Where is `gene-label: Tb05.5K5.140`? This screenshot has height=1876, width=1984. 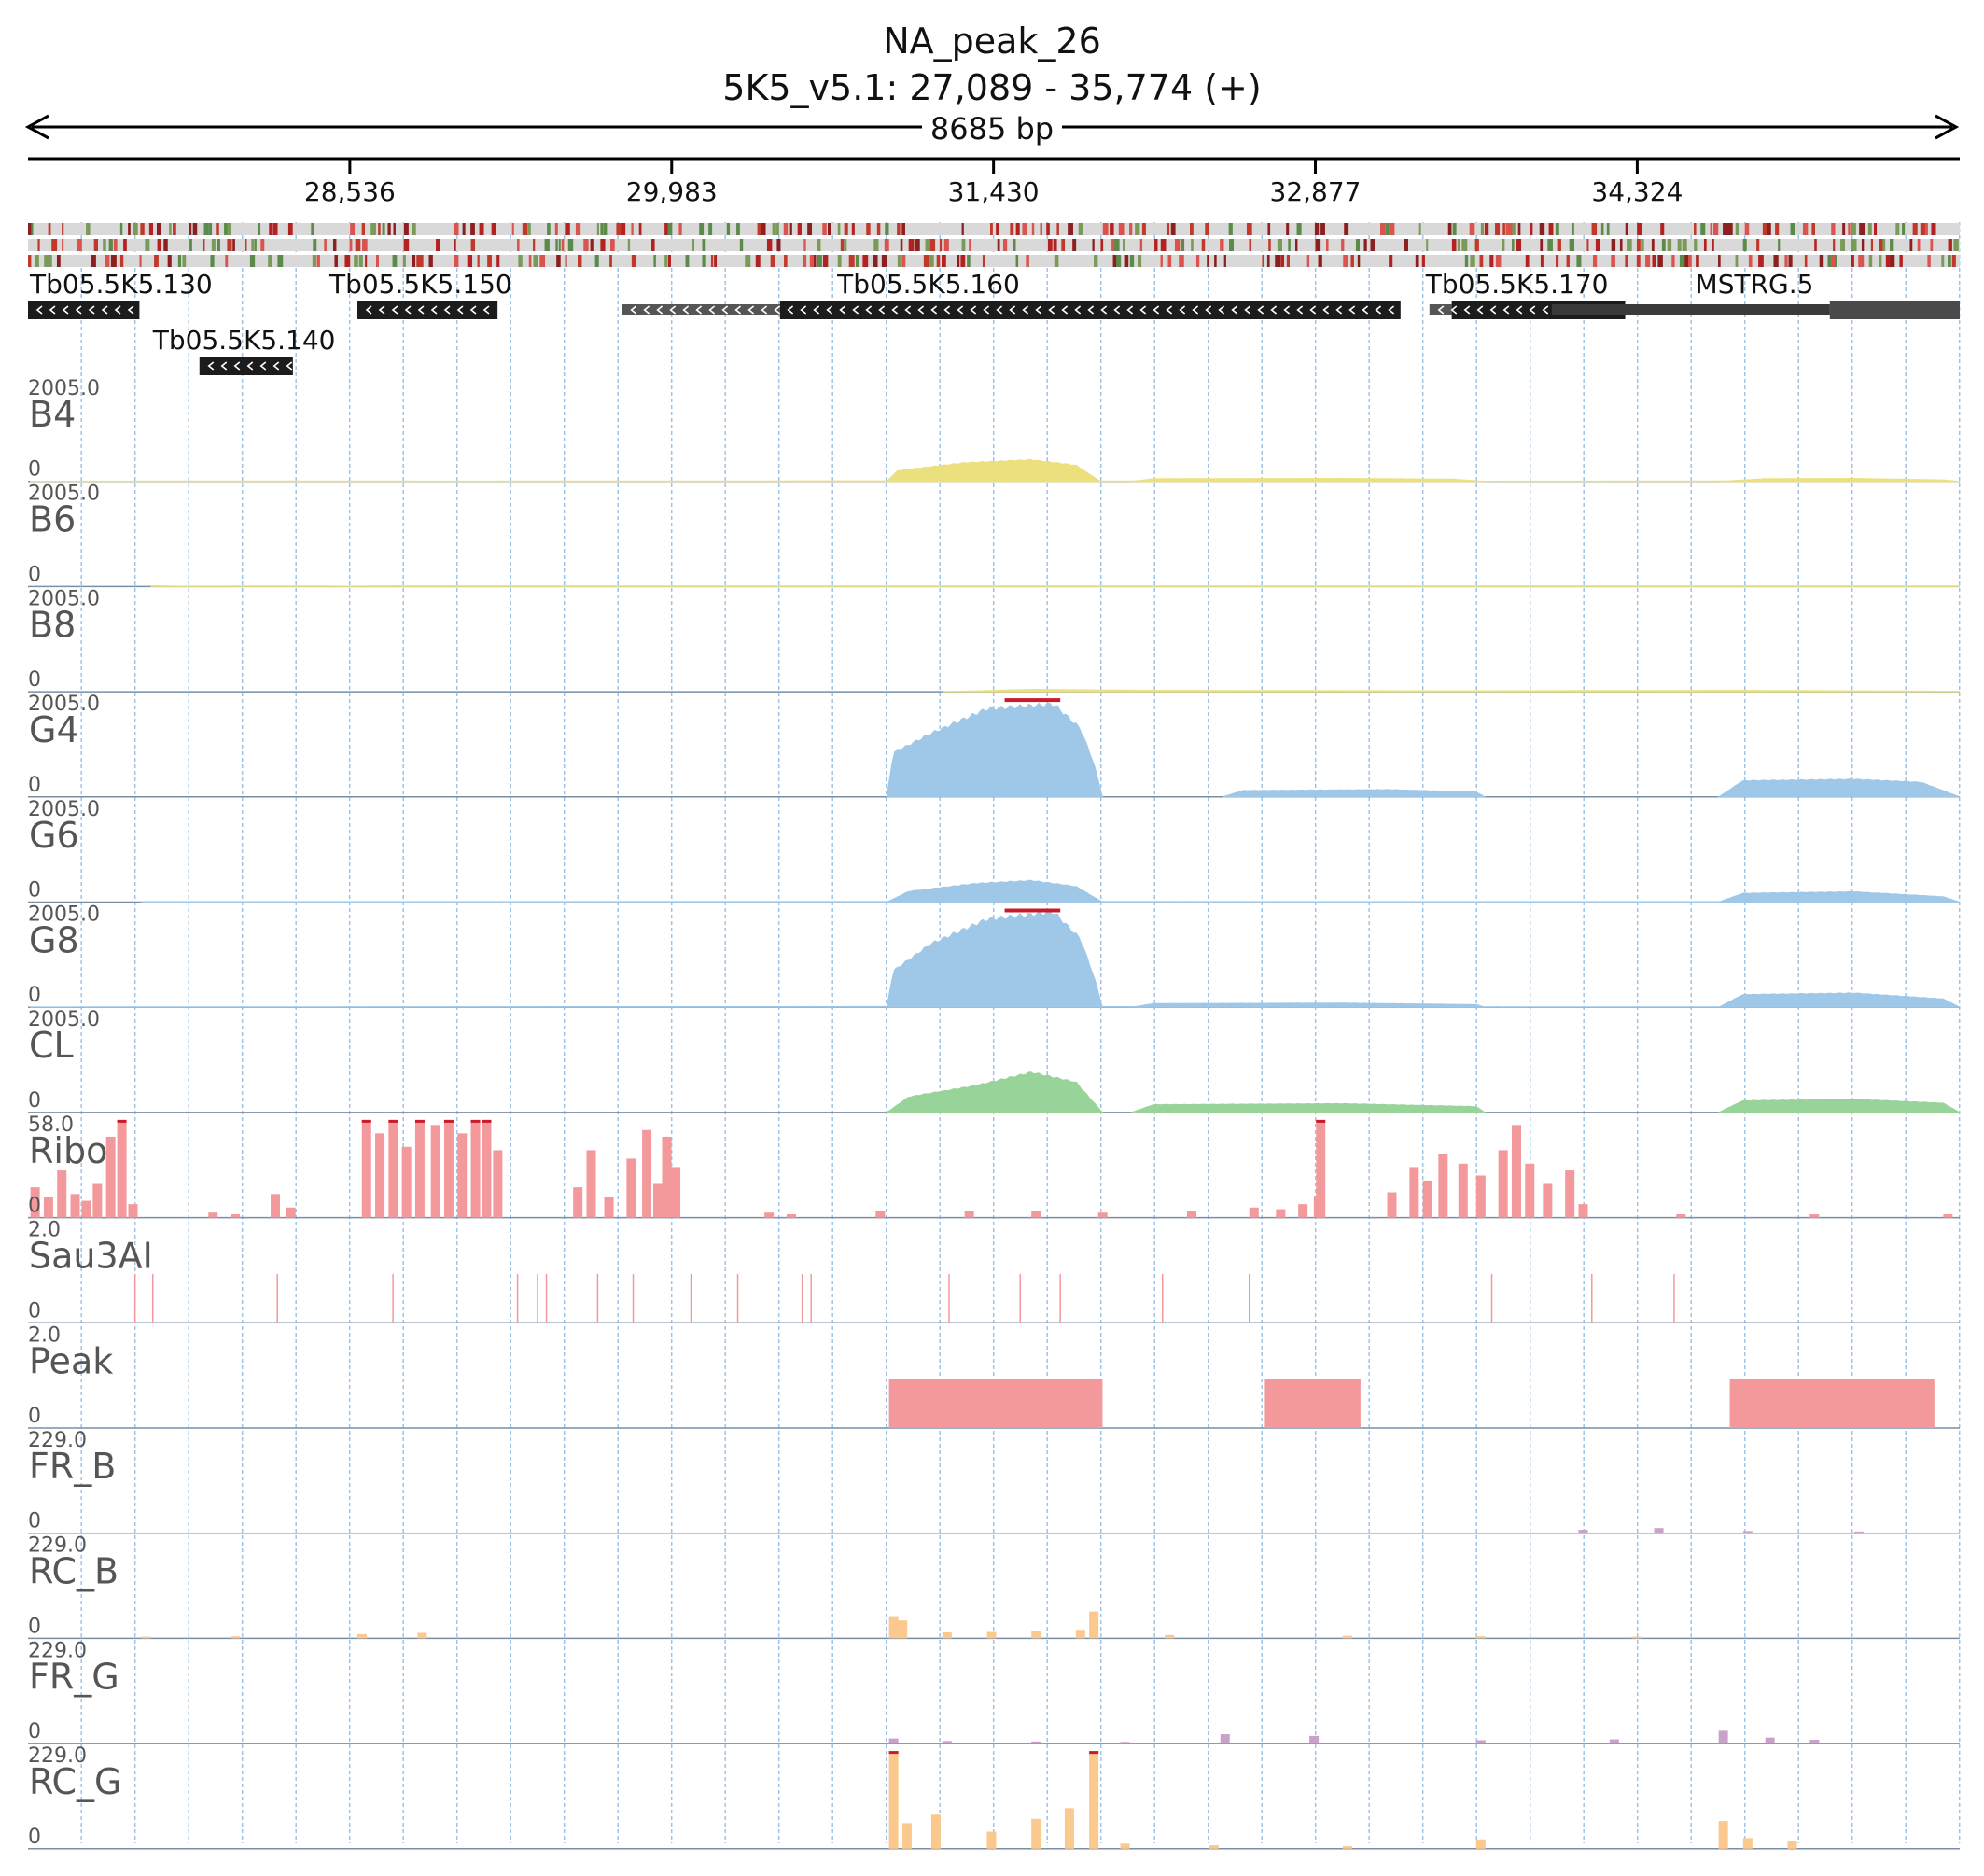 gene-label: Tb05.5K5.140 is located at coordinates (244, 340).